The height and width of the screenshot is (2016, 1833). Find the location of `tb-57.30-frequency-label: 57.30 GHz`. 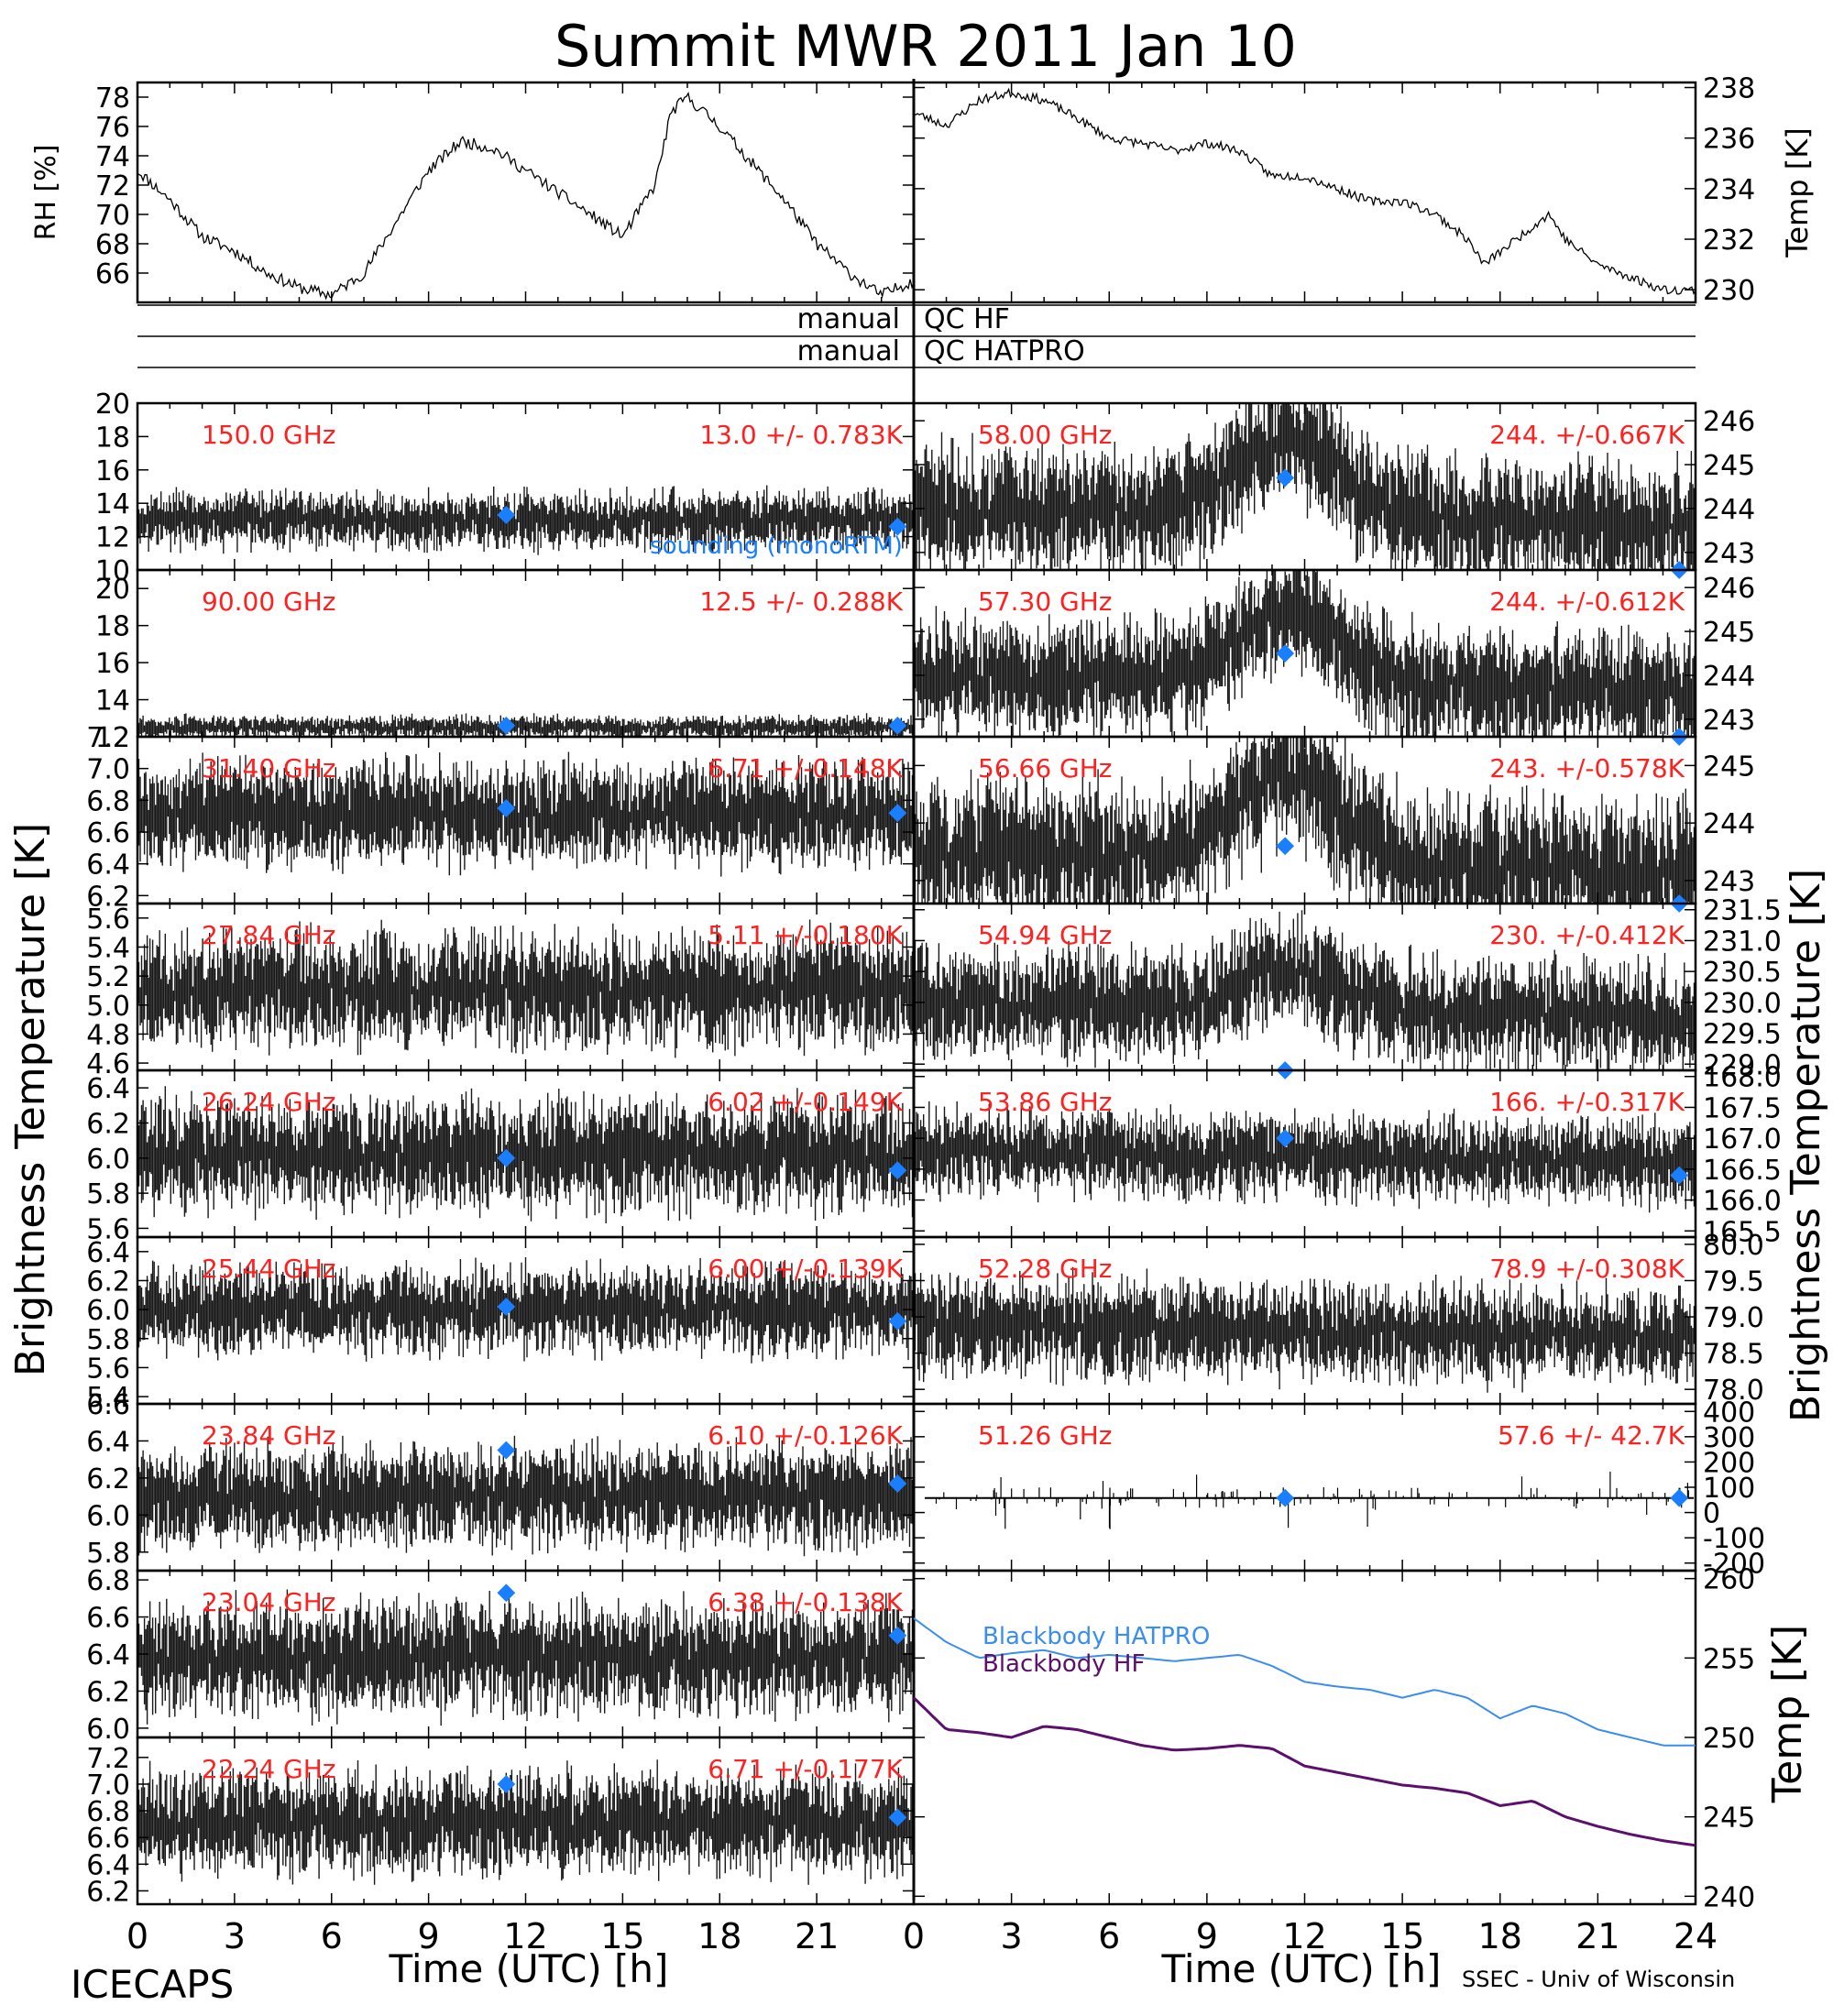

tb-57.30-frequency-label: 57.30 GHz is located at coordinates (1045, 601).